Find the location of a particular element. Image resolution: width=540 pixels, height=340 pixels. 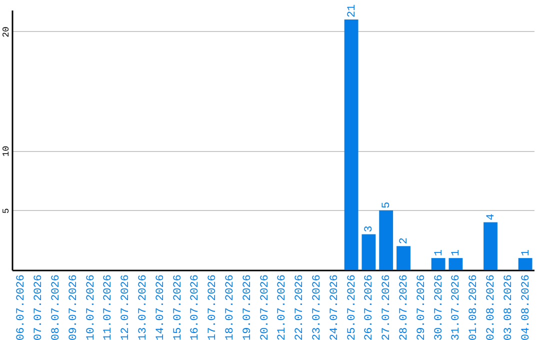

x-tick-label: 02.08.2026 is located at coordinates (492, 307).